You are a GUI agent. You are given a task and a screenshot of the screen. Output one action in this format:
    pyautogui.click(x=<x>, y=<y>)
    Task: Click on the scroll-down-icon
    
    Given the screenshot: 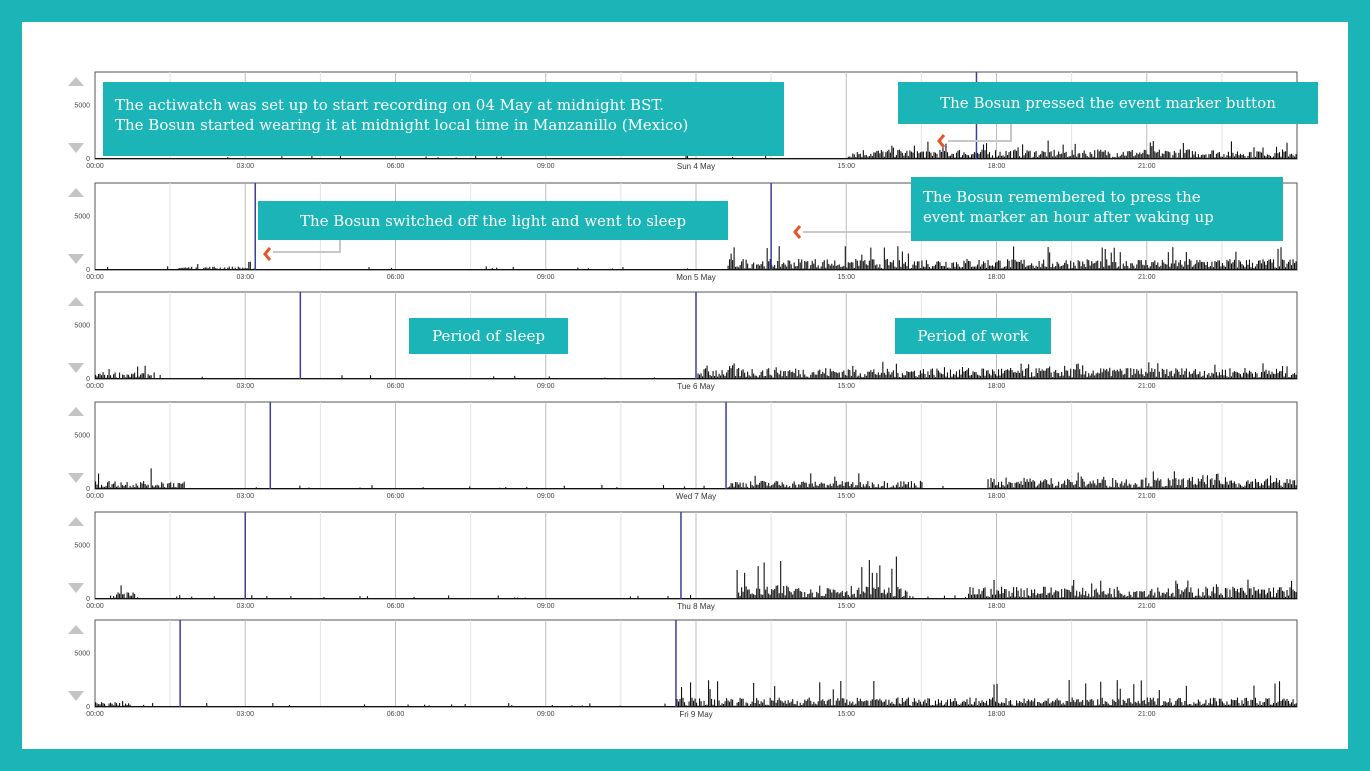 What is the action you would take?
    pyautogui.click(x=76, y=259)
    